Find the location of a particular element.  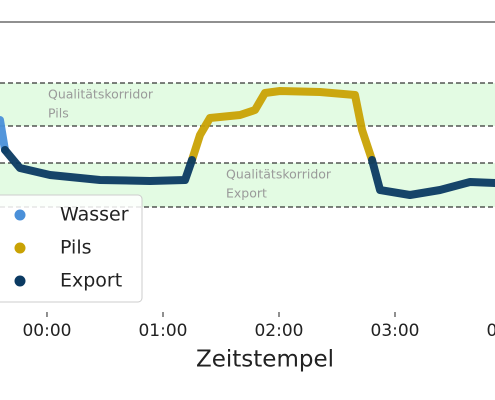

legend-box is located at coordinates (71, 248).